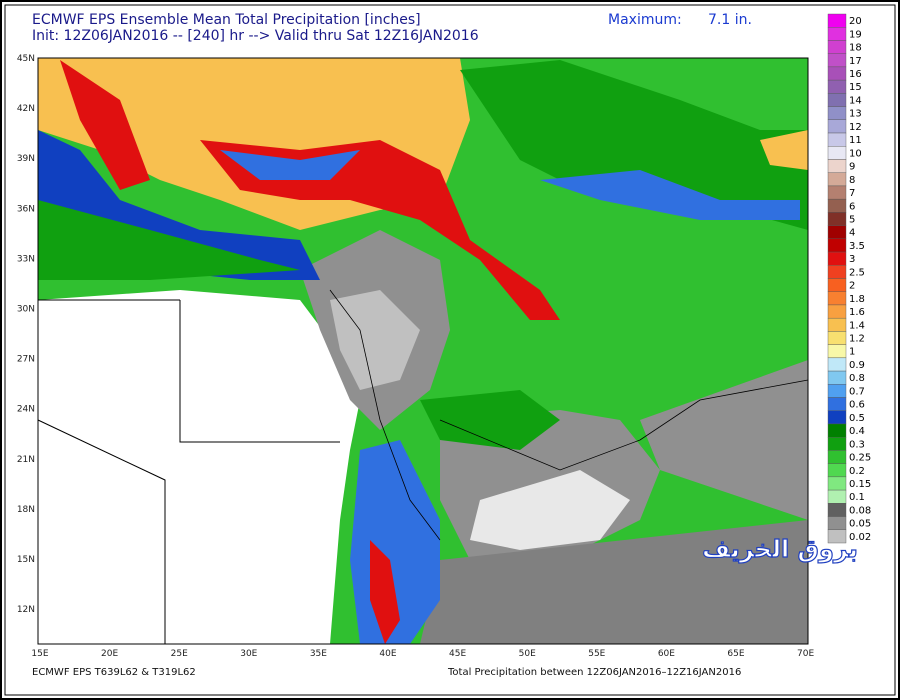 The image size is (900, 700). Describe the element at coordinates (855, 21) in the screenshot. I see `legend-label: 20` at that location.